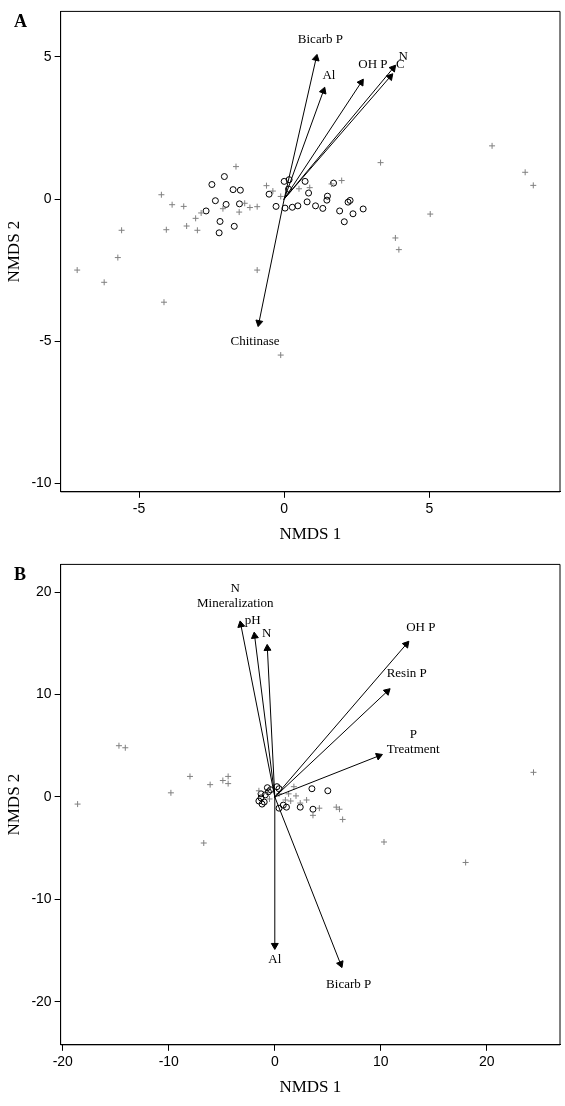 This screenshot has height=1106, width=565. I want to click on annotation: Chitinase, so click(255, 340).